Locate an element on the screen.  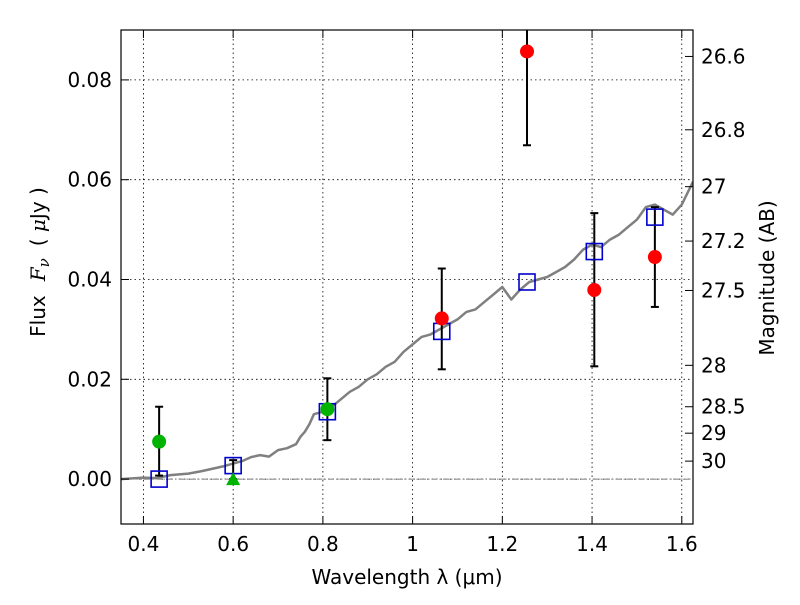
magnitude-tick-label: 28 is located at coordinates (713, 365).